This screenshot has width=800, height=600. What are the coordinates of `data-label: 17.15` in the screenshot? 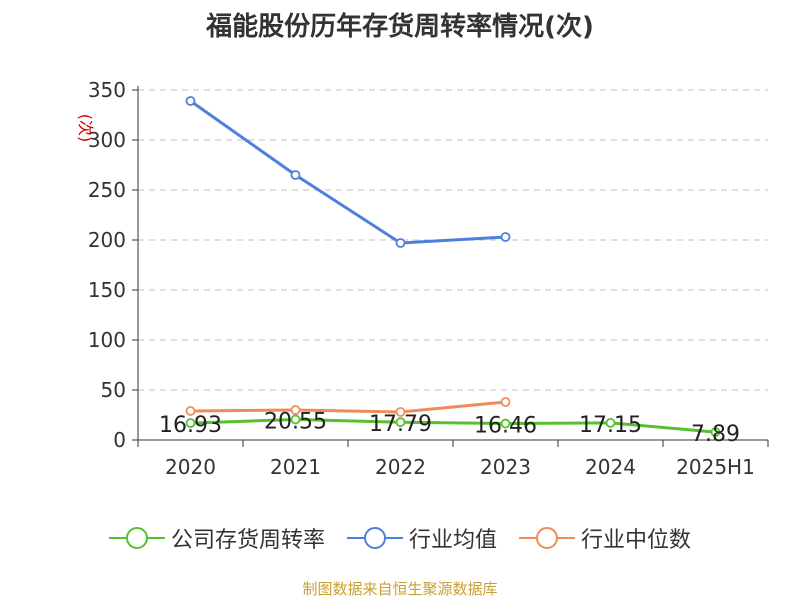 It's located at (610, 425).